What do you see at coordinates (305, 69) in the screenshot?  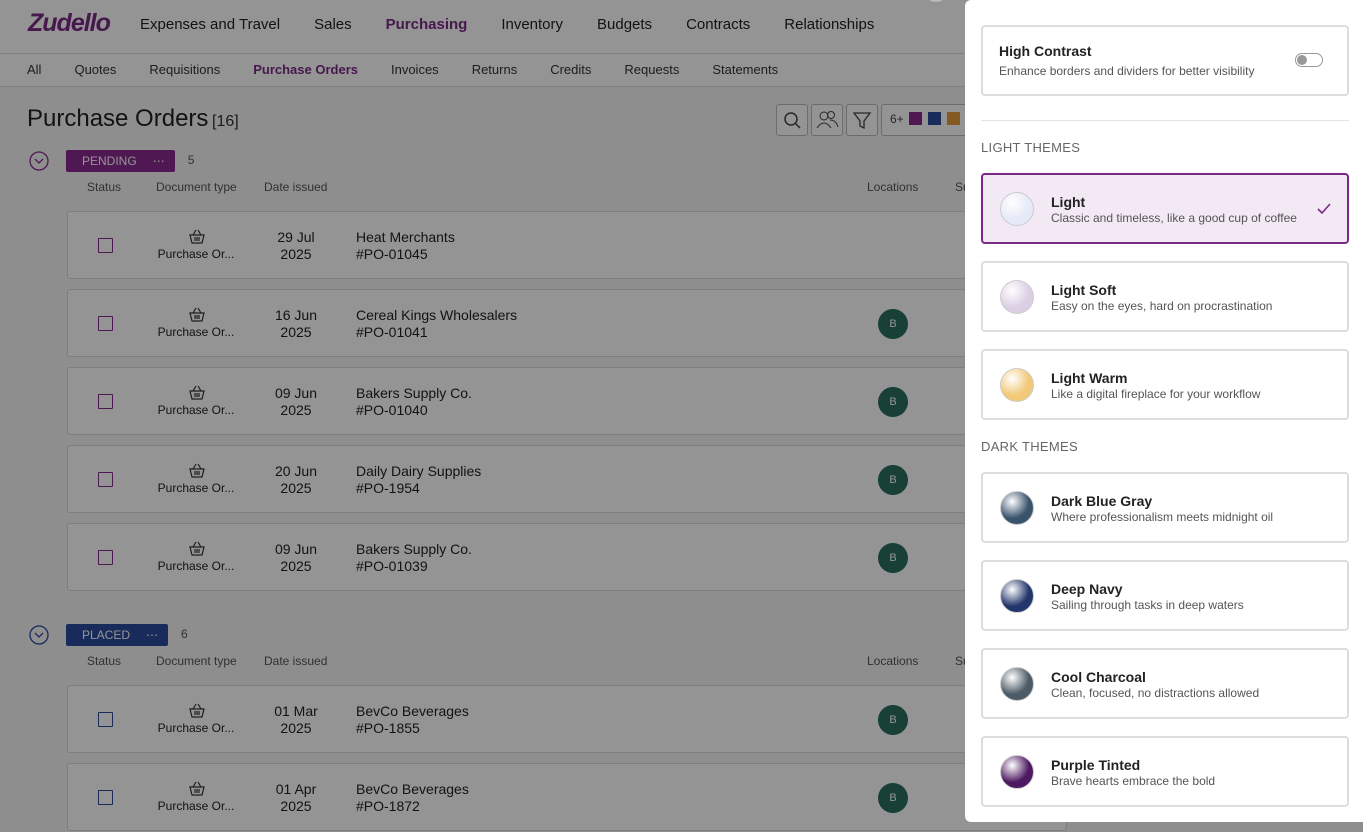 I see `sub-nav-item: Purchase Orders` at bounding box center [305, 69].